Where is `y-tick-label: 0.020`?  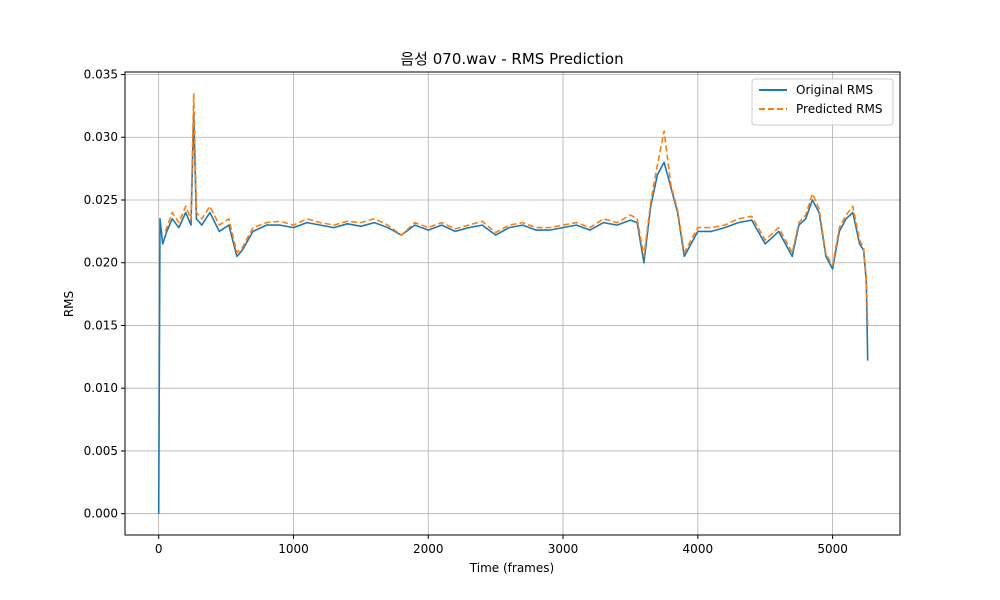
y-tick-label: 0.020 is located at coordinates (101, 263).